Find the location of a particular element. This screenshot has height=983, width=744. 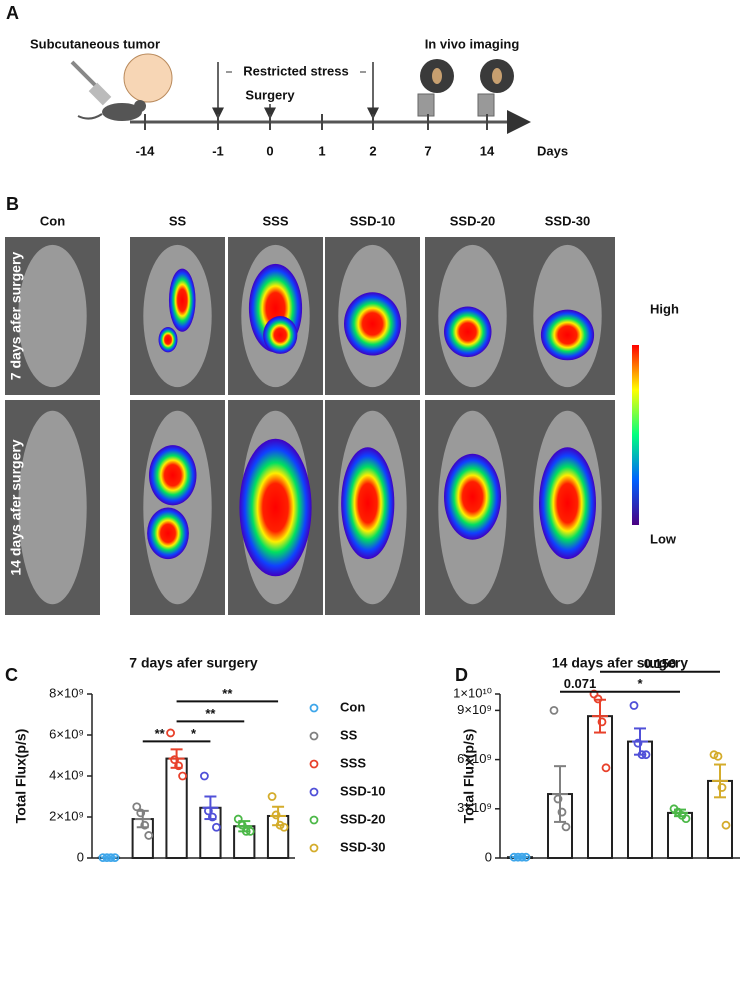

day-label: 7 is located at coordinates (427, 150).